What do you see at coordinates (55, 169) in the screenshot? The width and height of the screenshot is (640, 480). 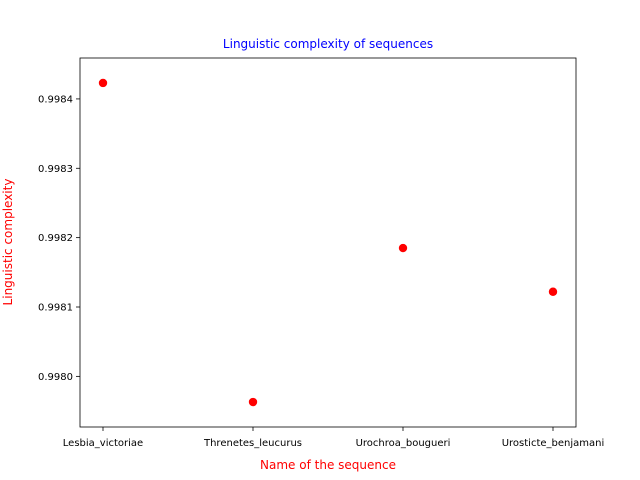 I see `y-tick-label: 0.9983` at bounding box center [55, 169].